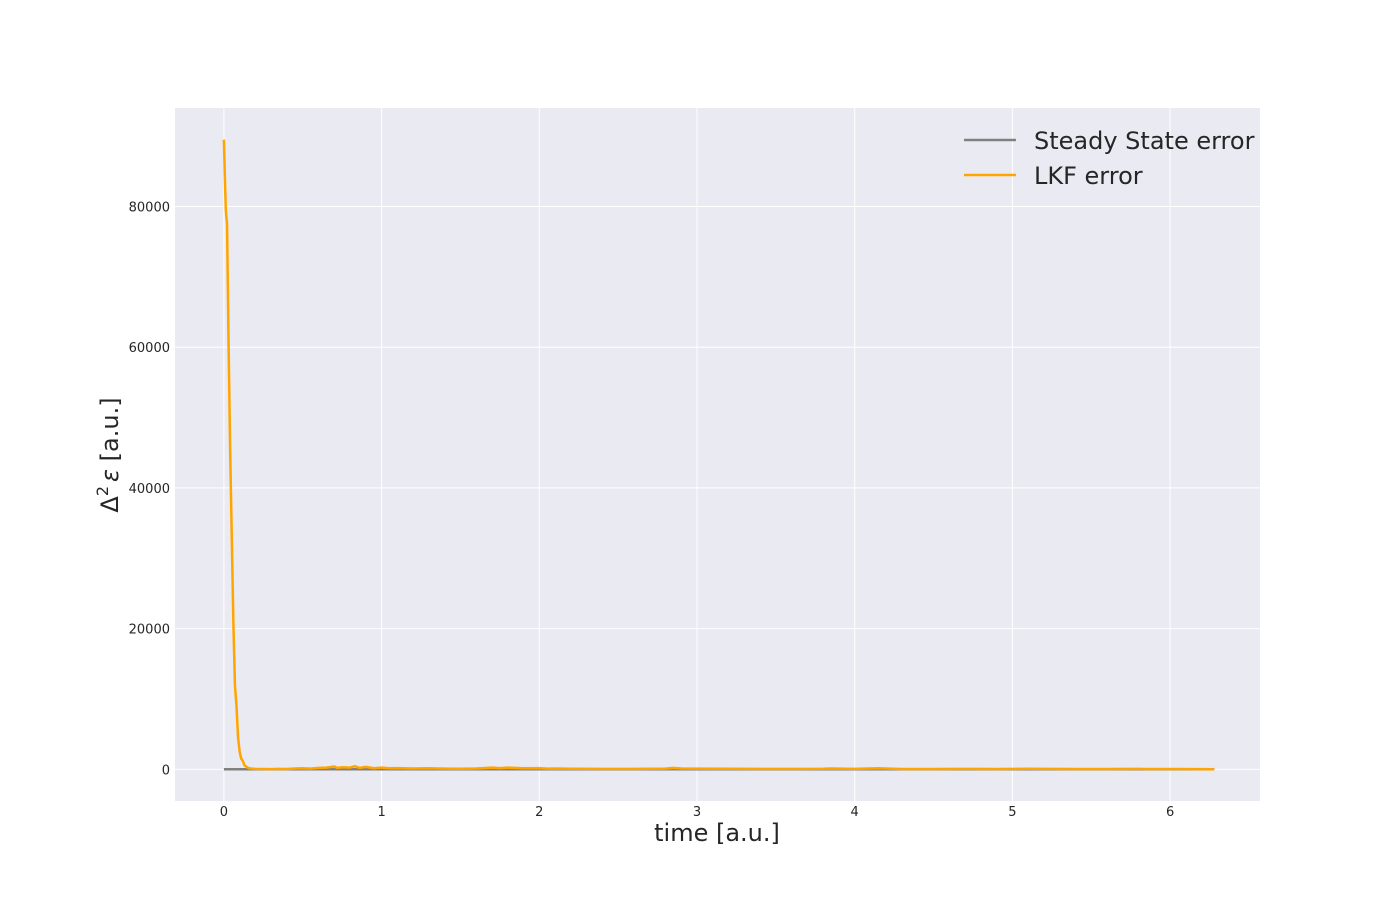 The height and width of the screenshot is (900, 1400). Describe the element at coordinates (381, 812) in the screenshot. I see `x-tick-label: 1` at that location.